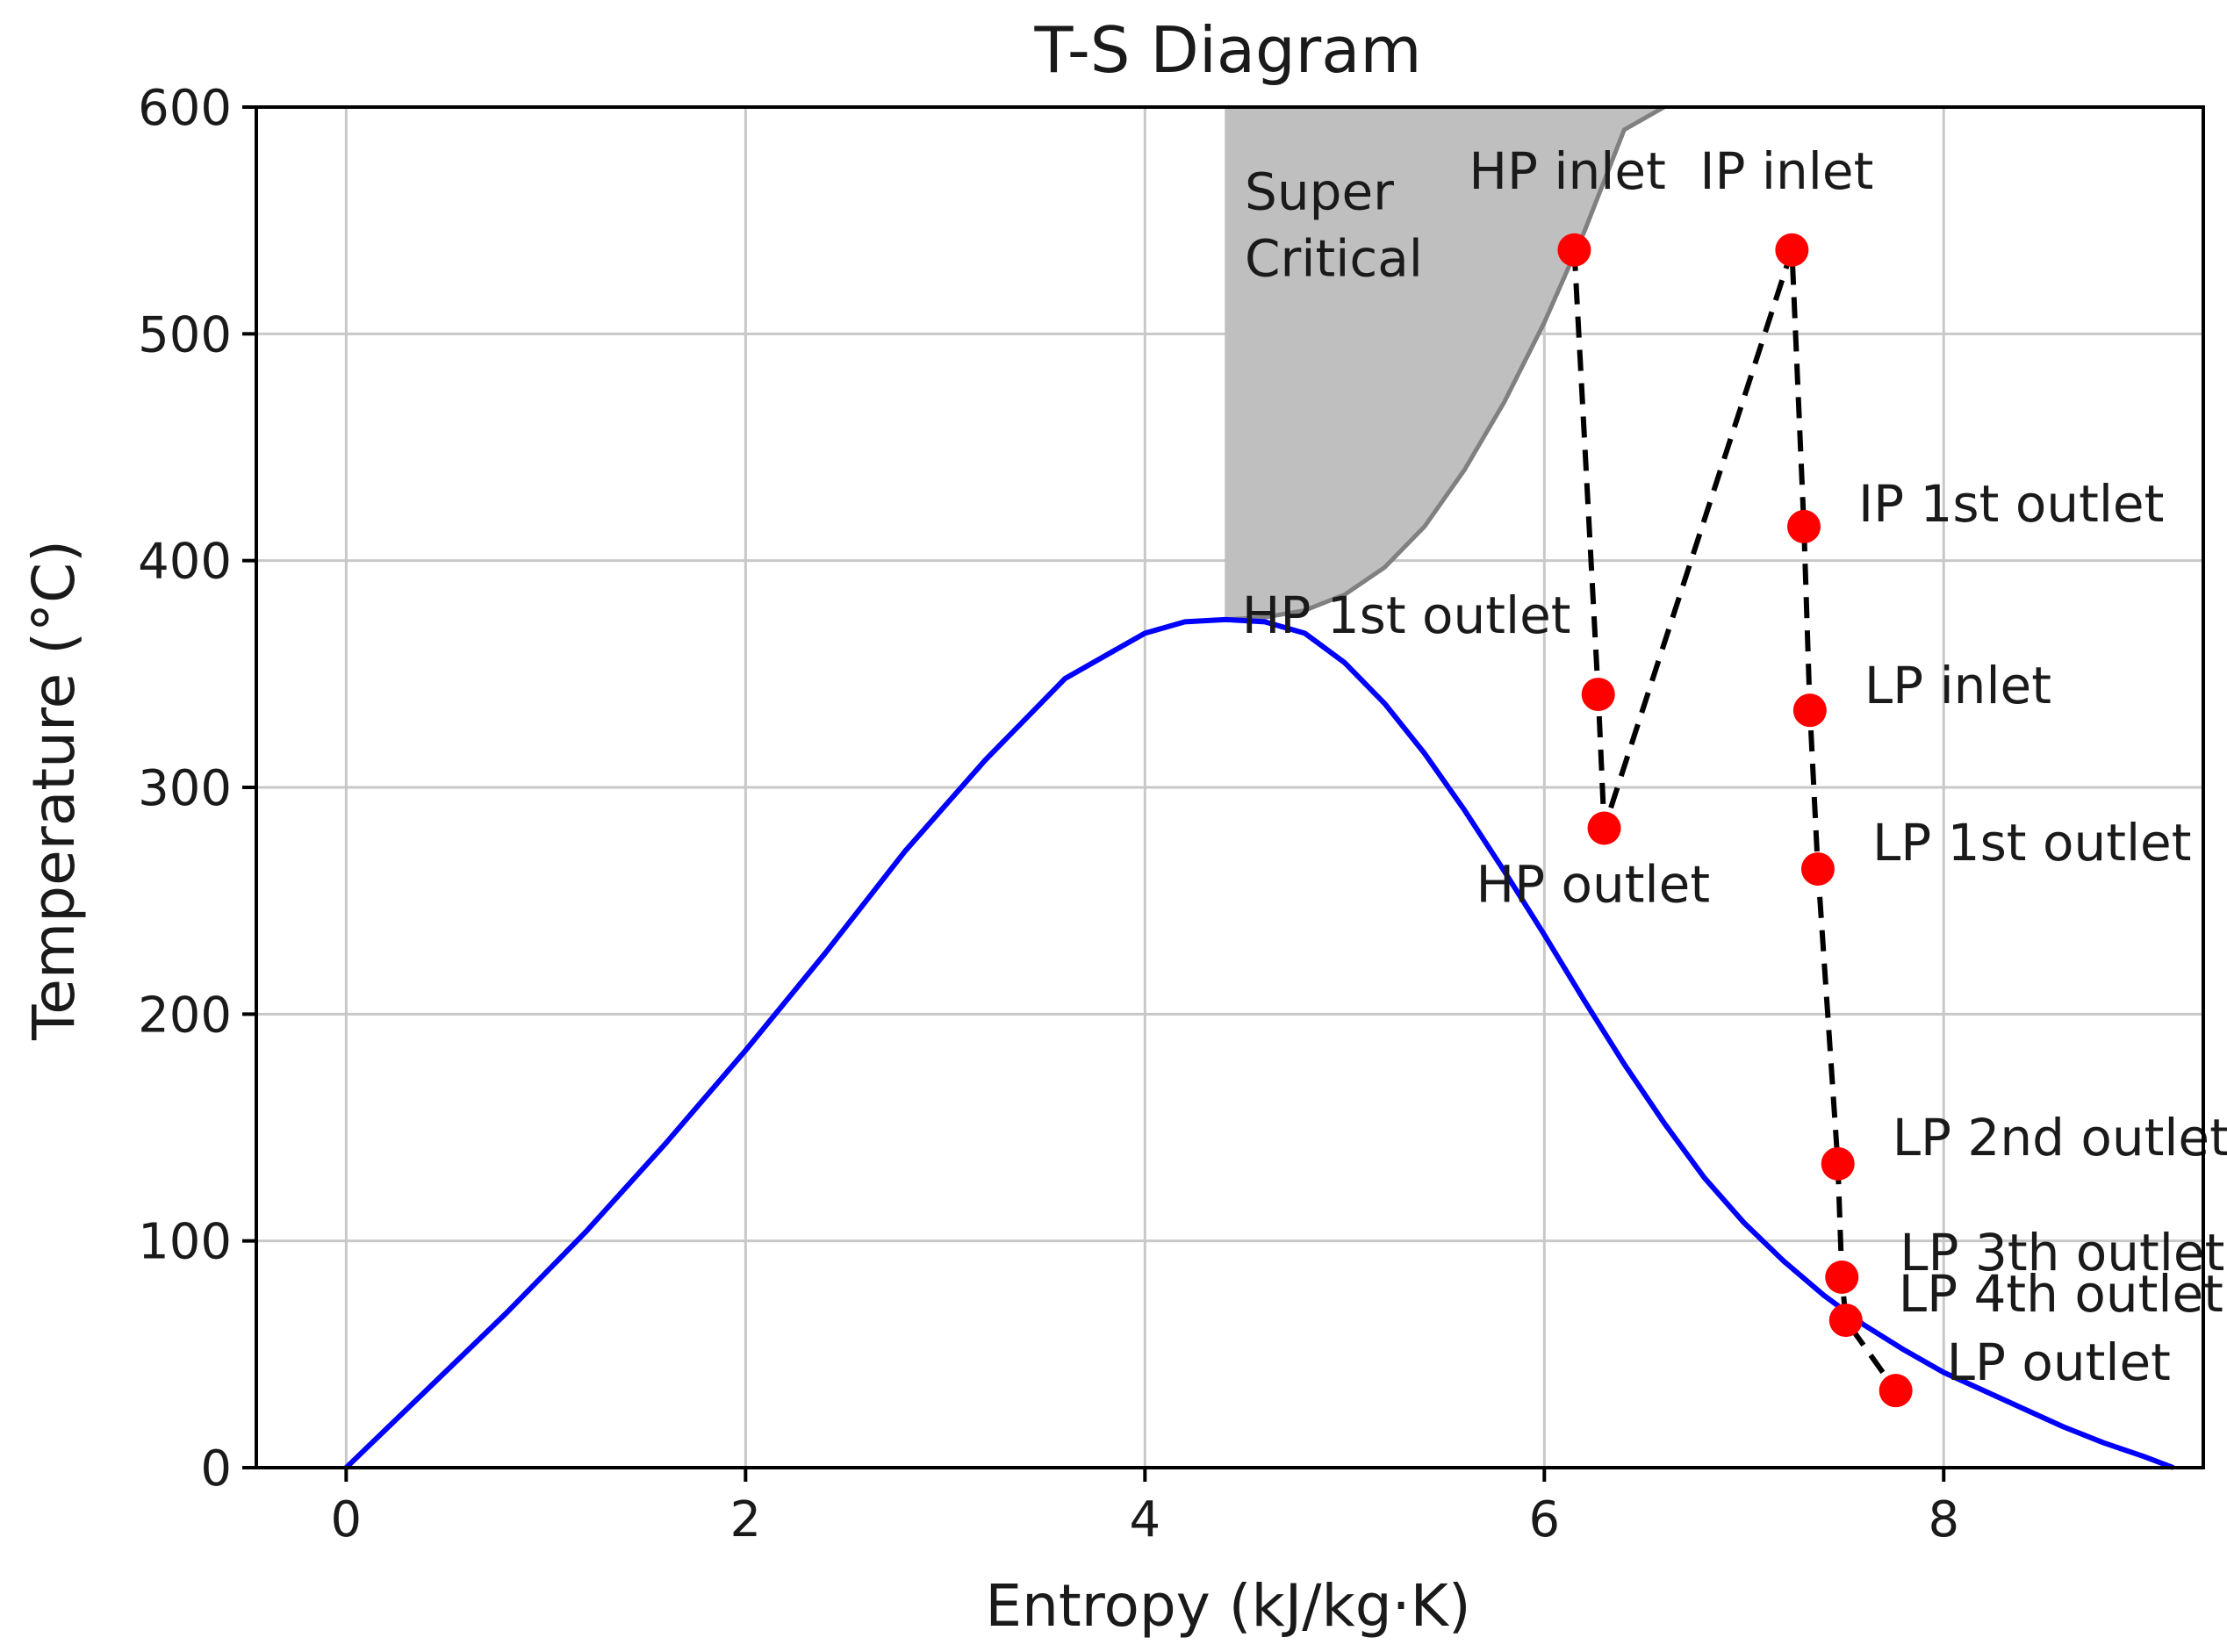 Image resolution: width=2227 pixels, height=1652 pixels. What do you see at coordinates (1896, 1391) in the screenshot?
I see `state-point-lp-outlet` at bounding box center [1896, 1391].